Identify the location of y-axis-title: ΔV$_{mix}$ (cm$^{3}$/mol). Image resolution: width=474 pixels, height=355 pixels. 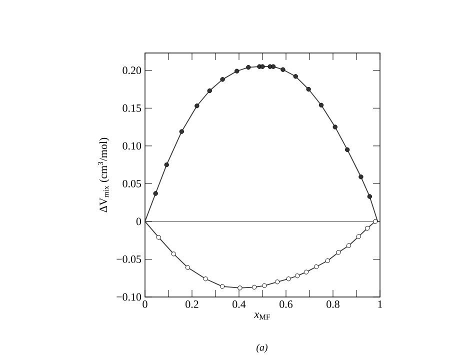
(104, 175).